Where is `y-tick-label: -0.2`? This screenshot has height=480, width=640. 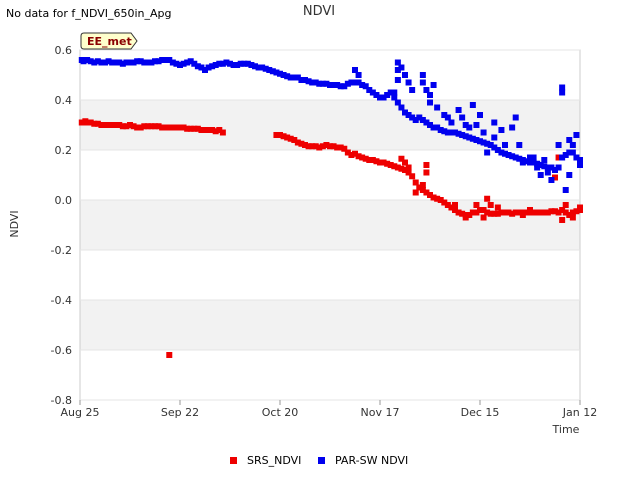 y-tick-label: -0.2 is located at coordinates (61, 250).